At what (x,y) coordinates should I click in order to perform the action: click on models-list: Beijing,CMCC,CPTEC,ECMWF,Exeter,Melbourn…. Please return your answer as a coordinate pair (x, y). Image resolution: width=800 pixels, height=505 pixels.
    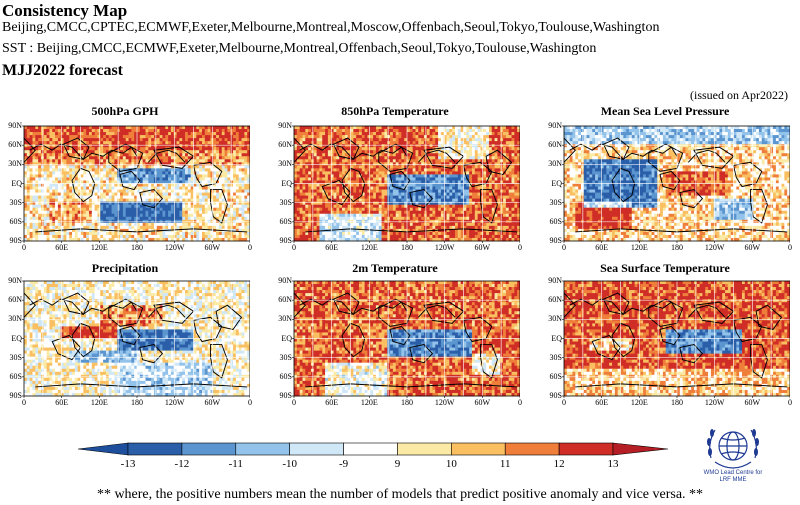
    Looking at the image, I should click on (331, 27).